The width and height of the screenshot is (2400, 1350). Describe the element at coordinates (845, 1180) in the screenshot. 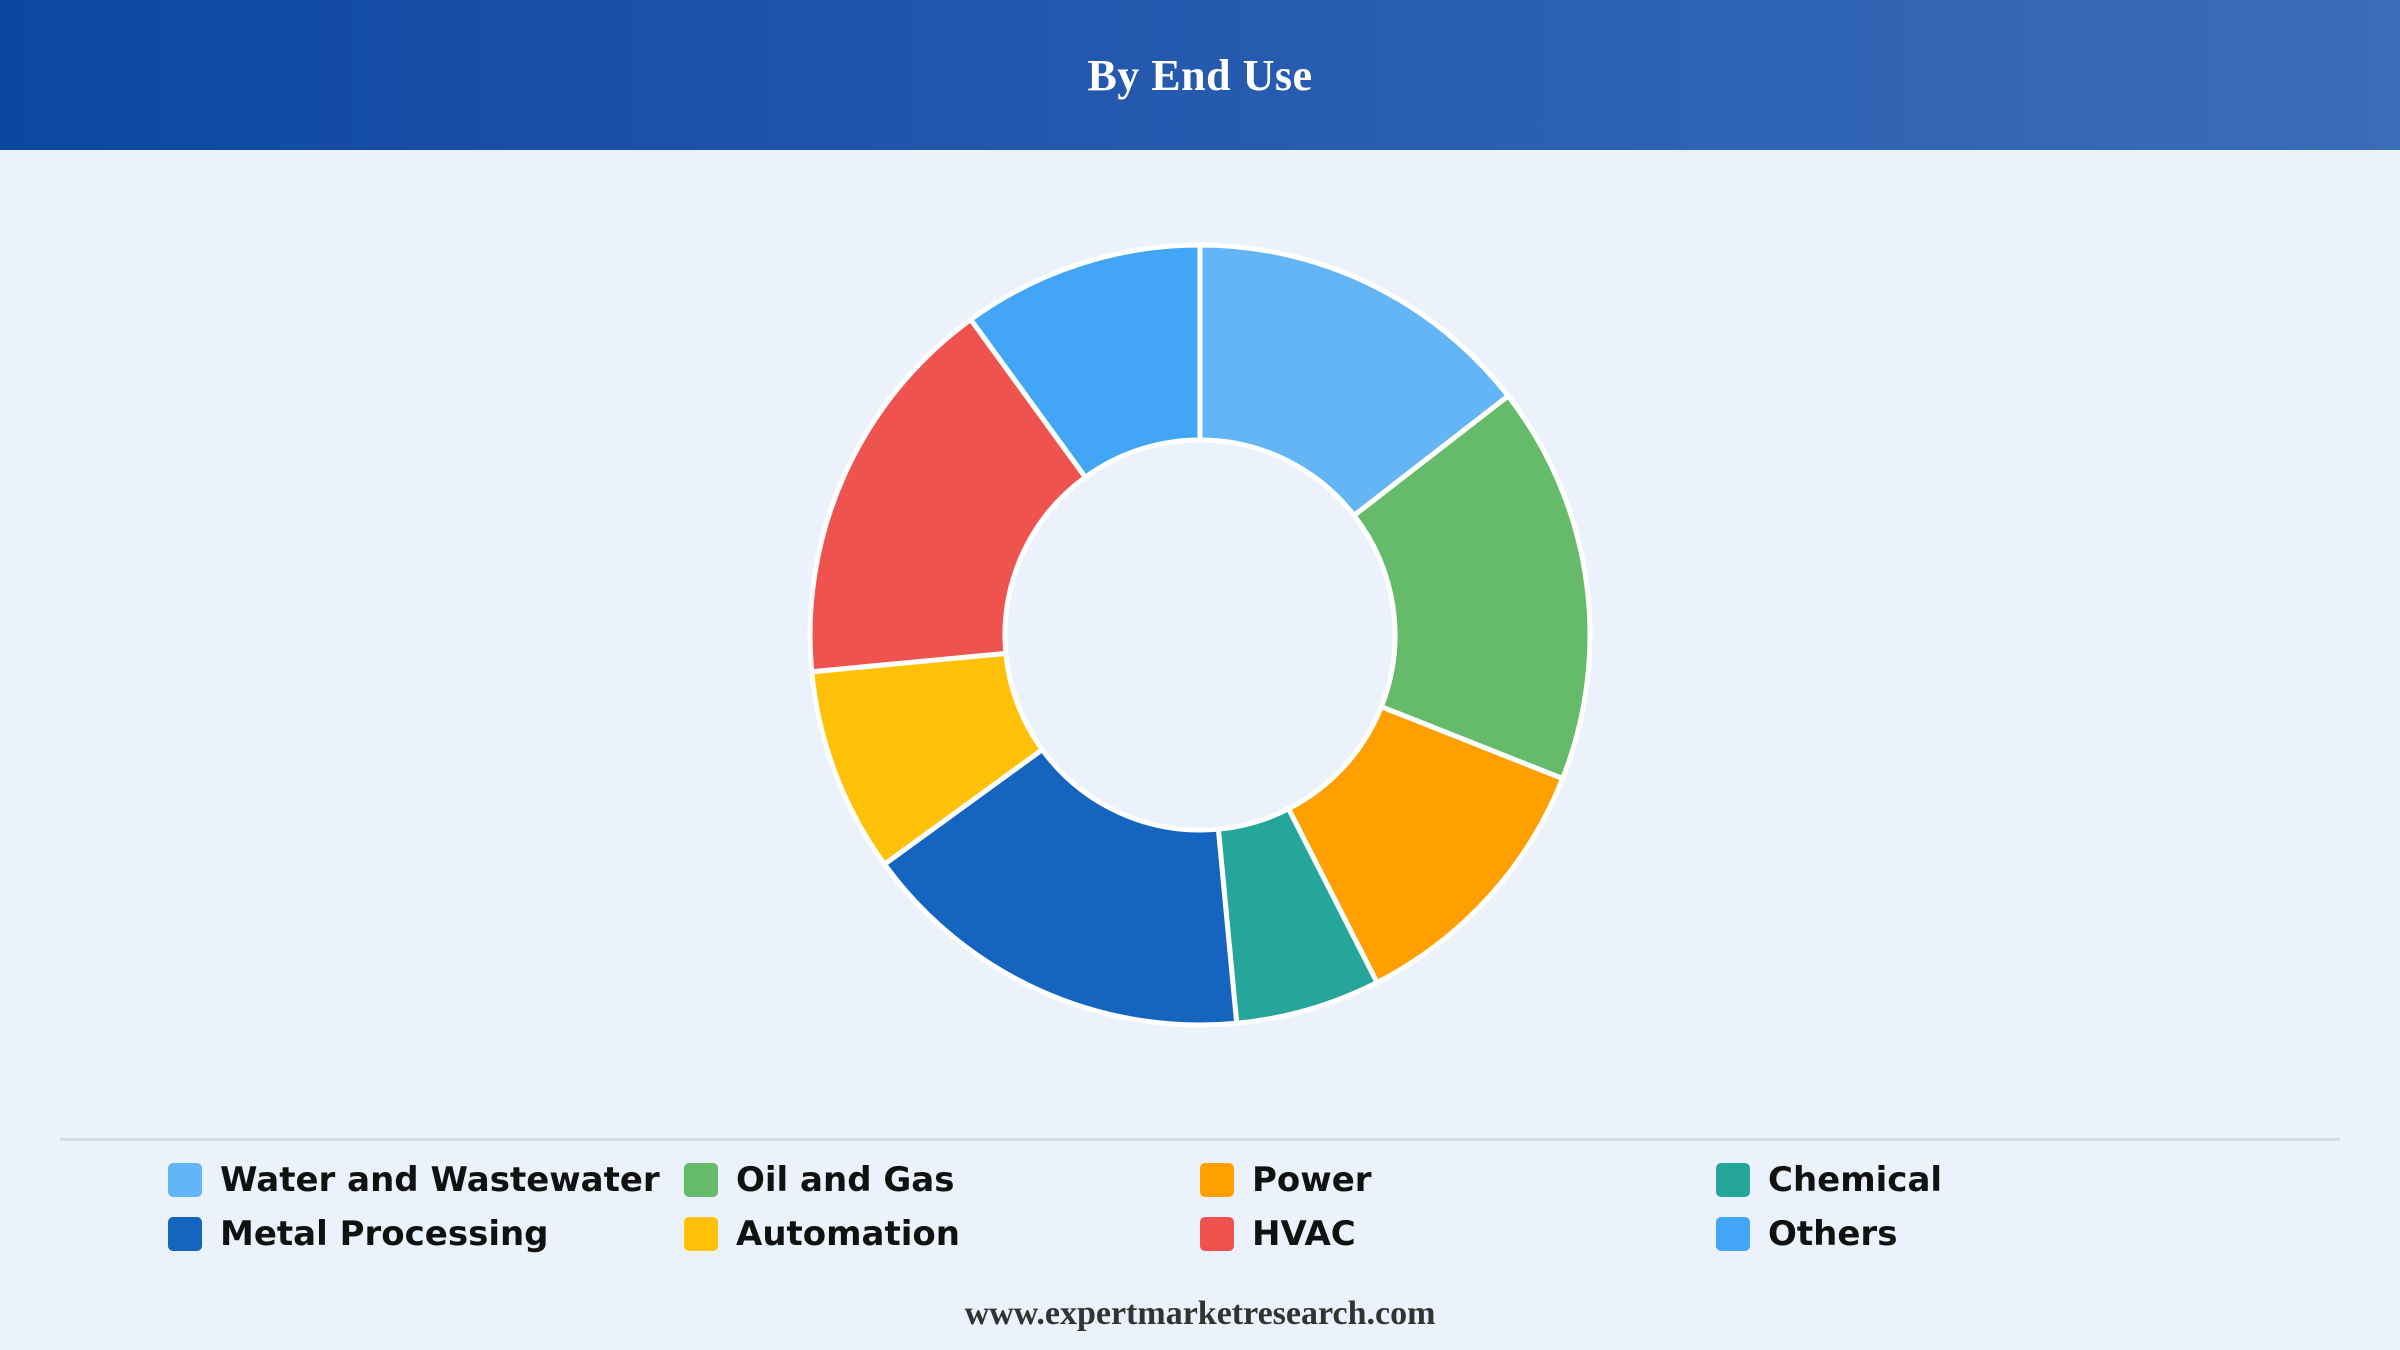

I see `legend-label: Oil and Gas` at that location.